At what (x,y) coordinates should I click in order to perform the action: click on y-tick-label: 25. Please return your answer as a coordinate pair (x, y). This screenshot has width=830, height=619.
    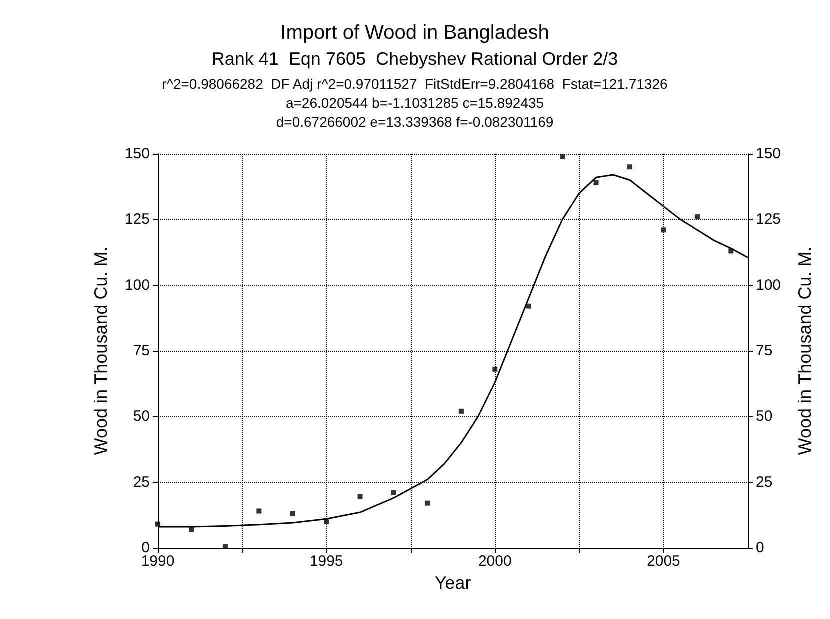
    Looking at the image, I should click on (141, 482).